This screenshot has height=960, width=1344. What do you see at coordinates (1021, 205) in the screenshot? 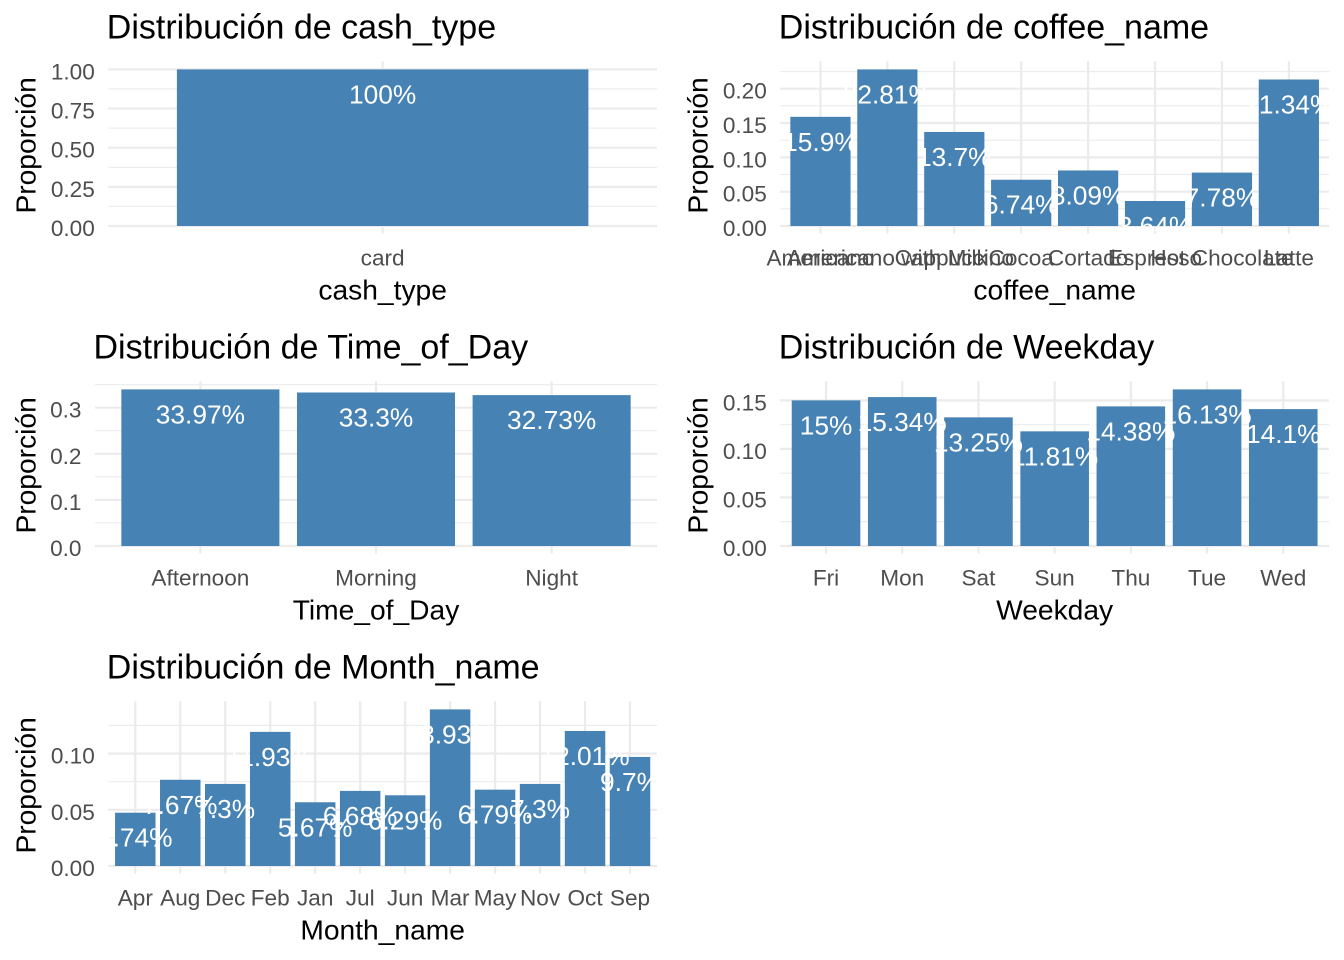
I see `svg-text: 6.74%` at bounding box center [1021, 205].